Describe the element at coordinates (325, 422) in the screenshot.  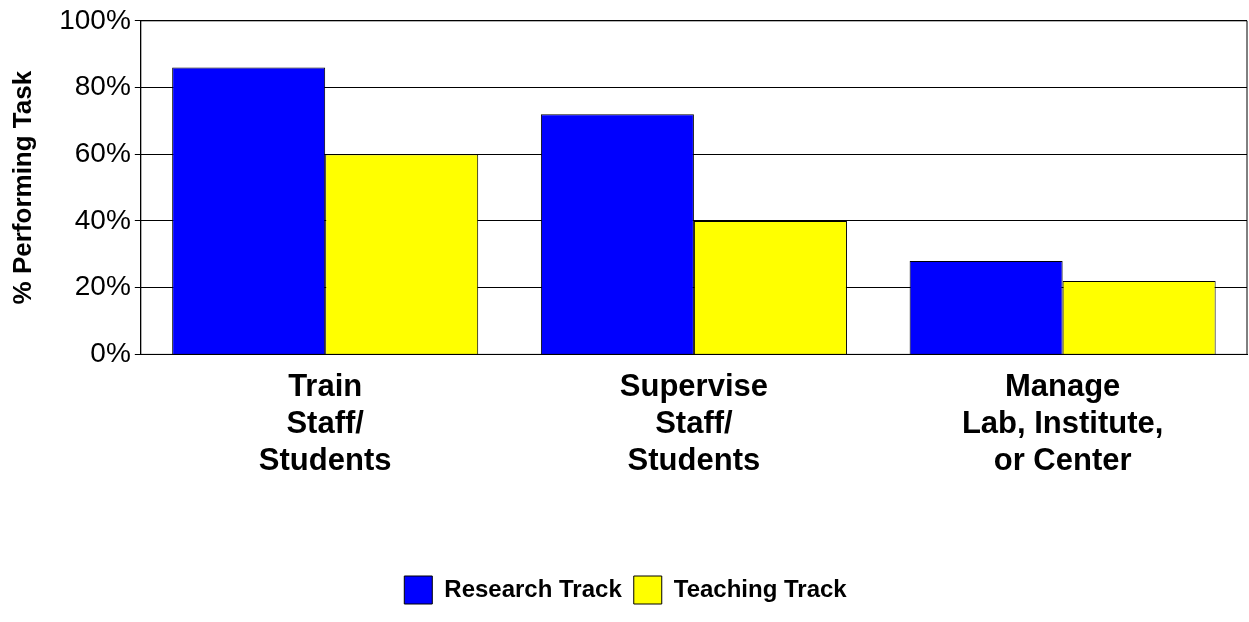
I see `x-tick-label: Train Staff/ Students` at that location.